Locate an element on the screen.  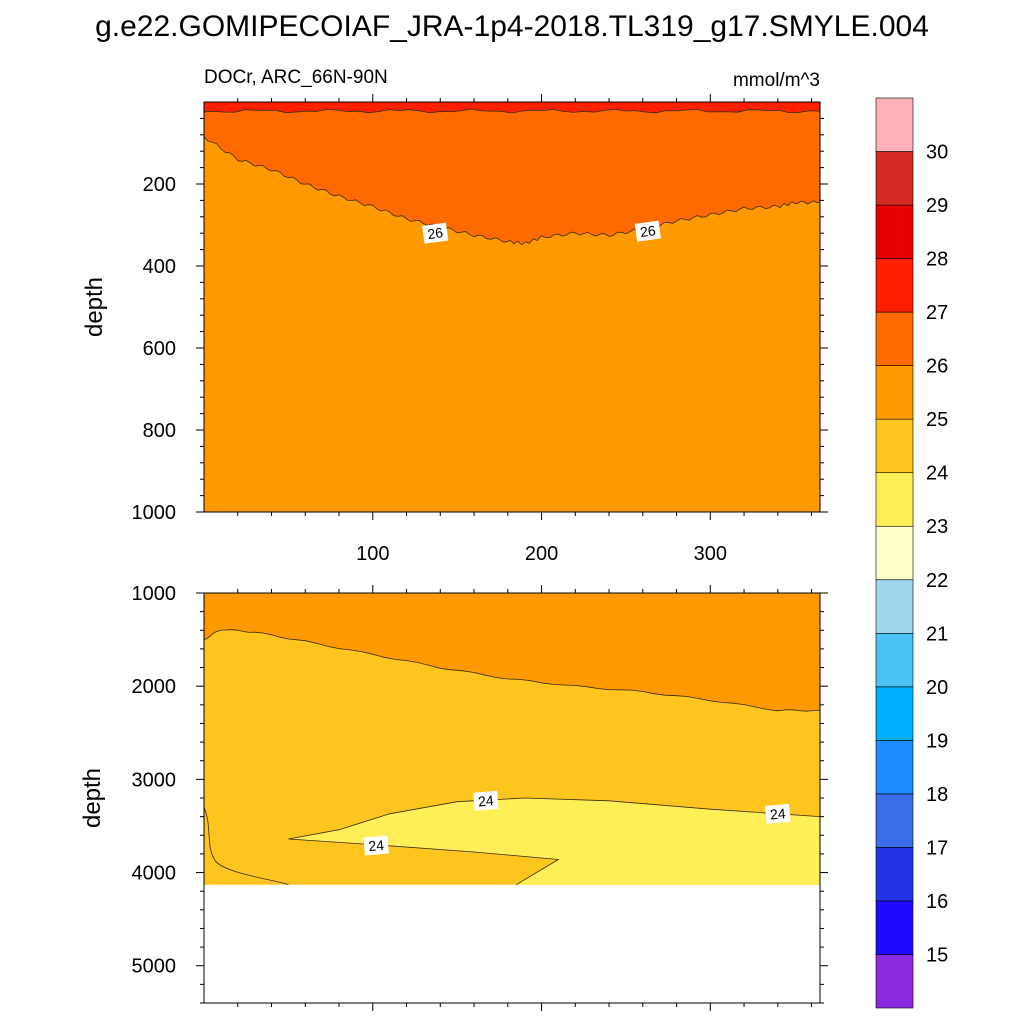
subtitle-right-units: mmol/m^3 is located at coordinates (776, 80).